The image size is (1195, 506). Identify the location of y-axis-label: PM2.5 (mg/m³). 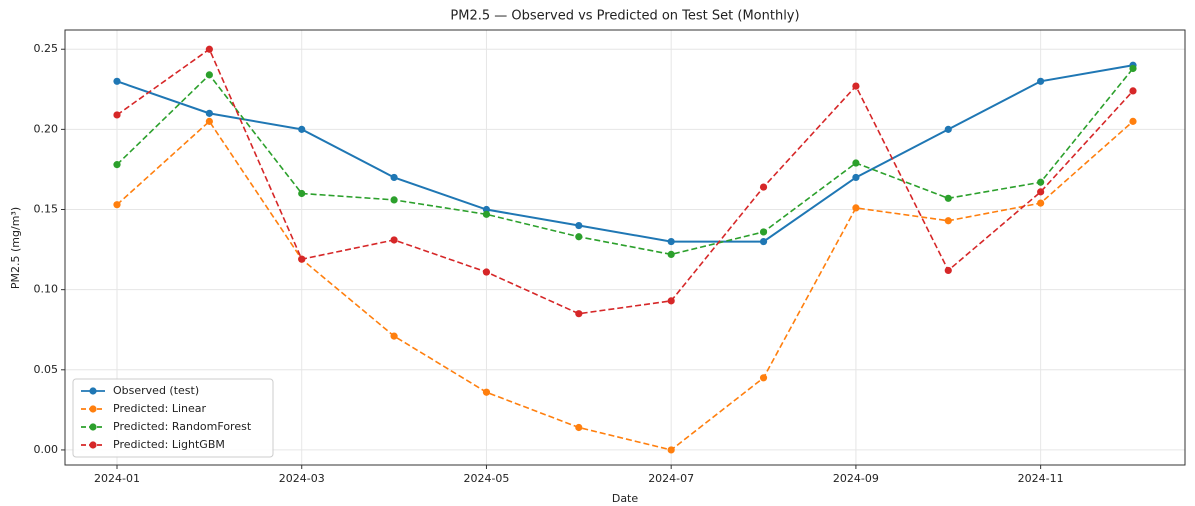
(15, 248).